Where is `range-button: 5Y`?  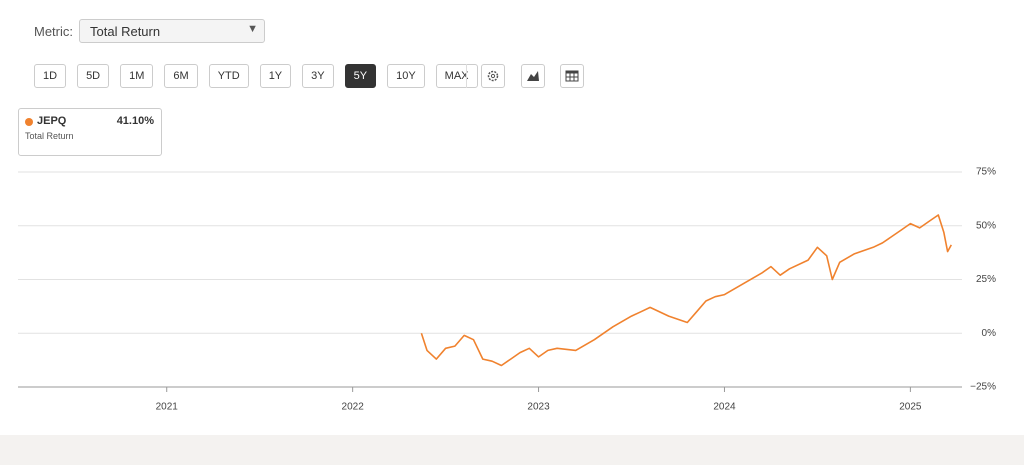
range-button: 5Y is located at coordinates (360, 76).